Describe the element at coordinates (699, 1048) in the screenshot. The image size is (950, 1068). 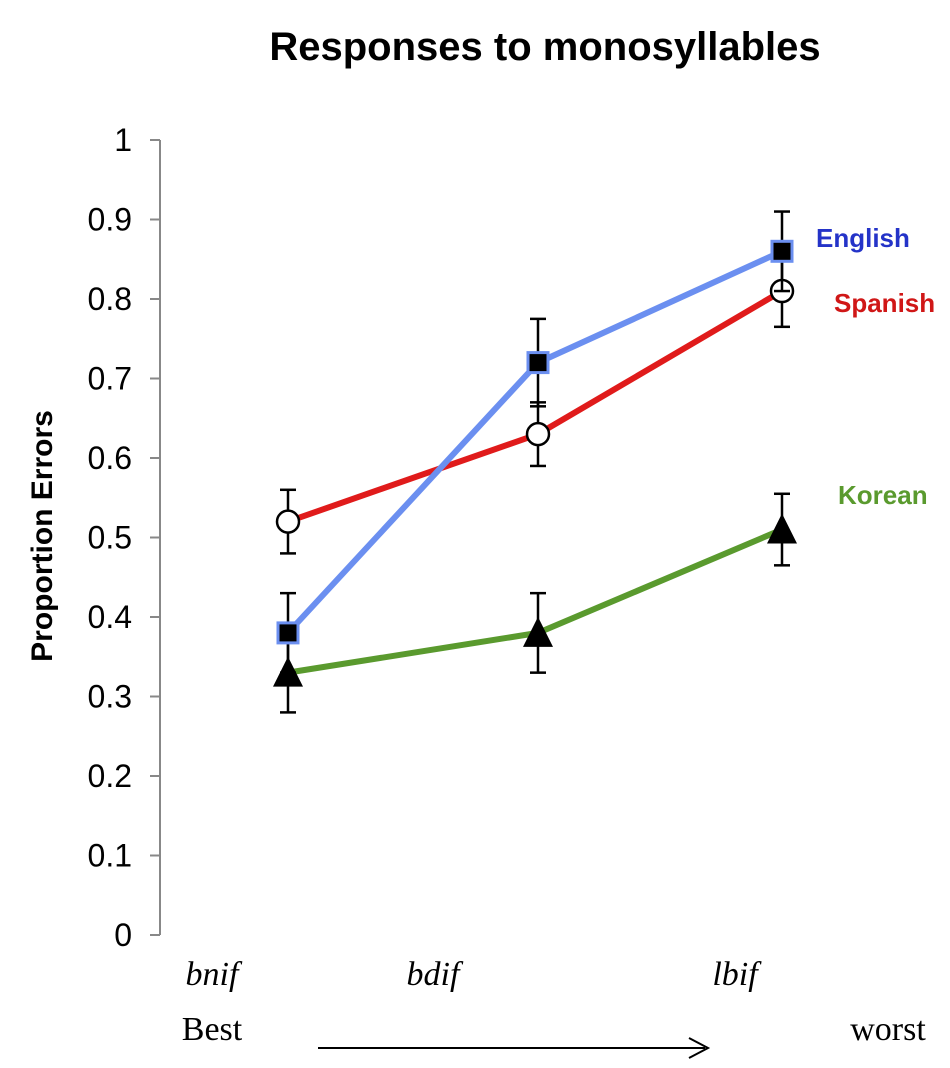
I see `direction-arrow-head` at that location.